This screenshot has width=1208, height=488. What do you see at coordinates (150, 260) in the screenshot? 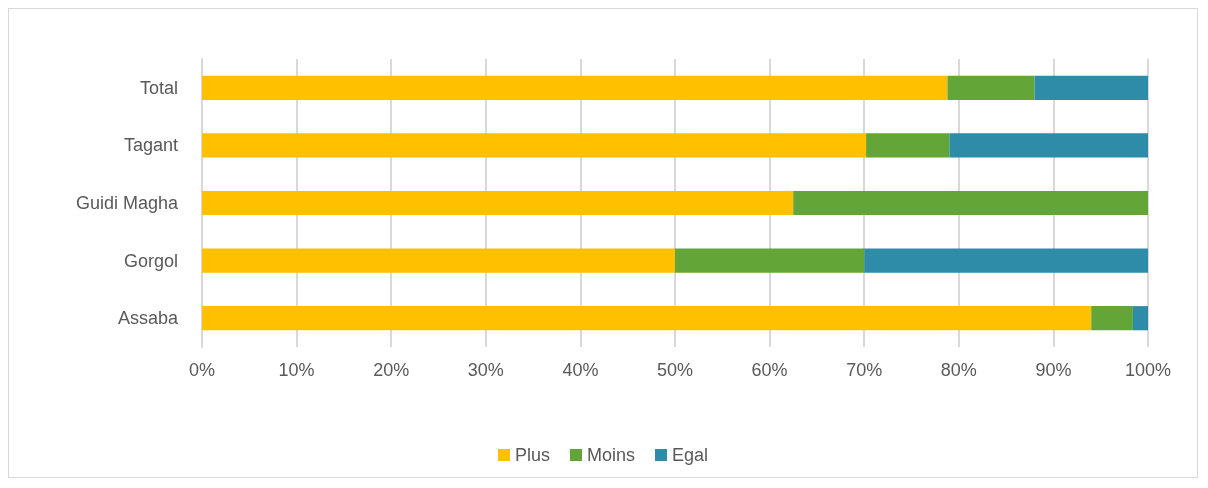
I see `y-tick-label: Gorgol` at bounding box center [150, 260].